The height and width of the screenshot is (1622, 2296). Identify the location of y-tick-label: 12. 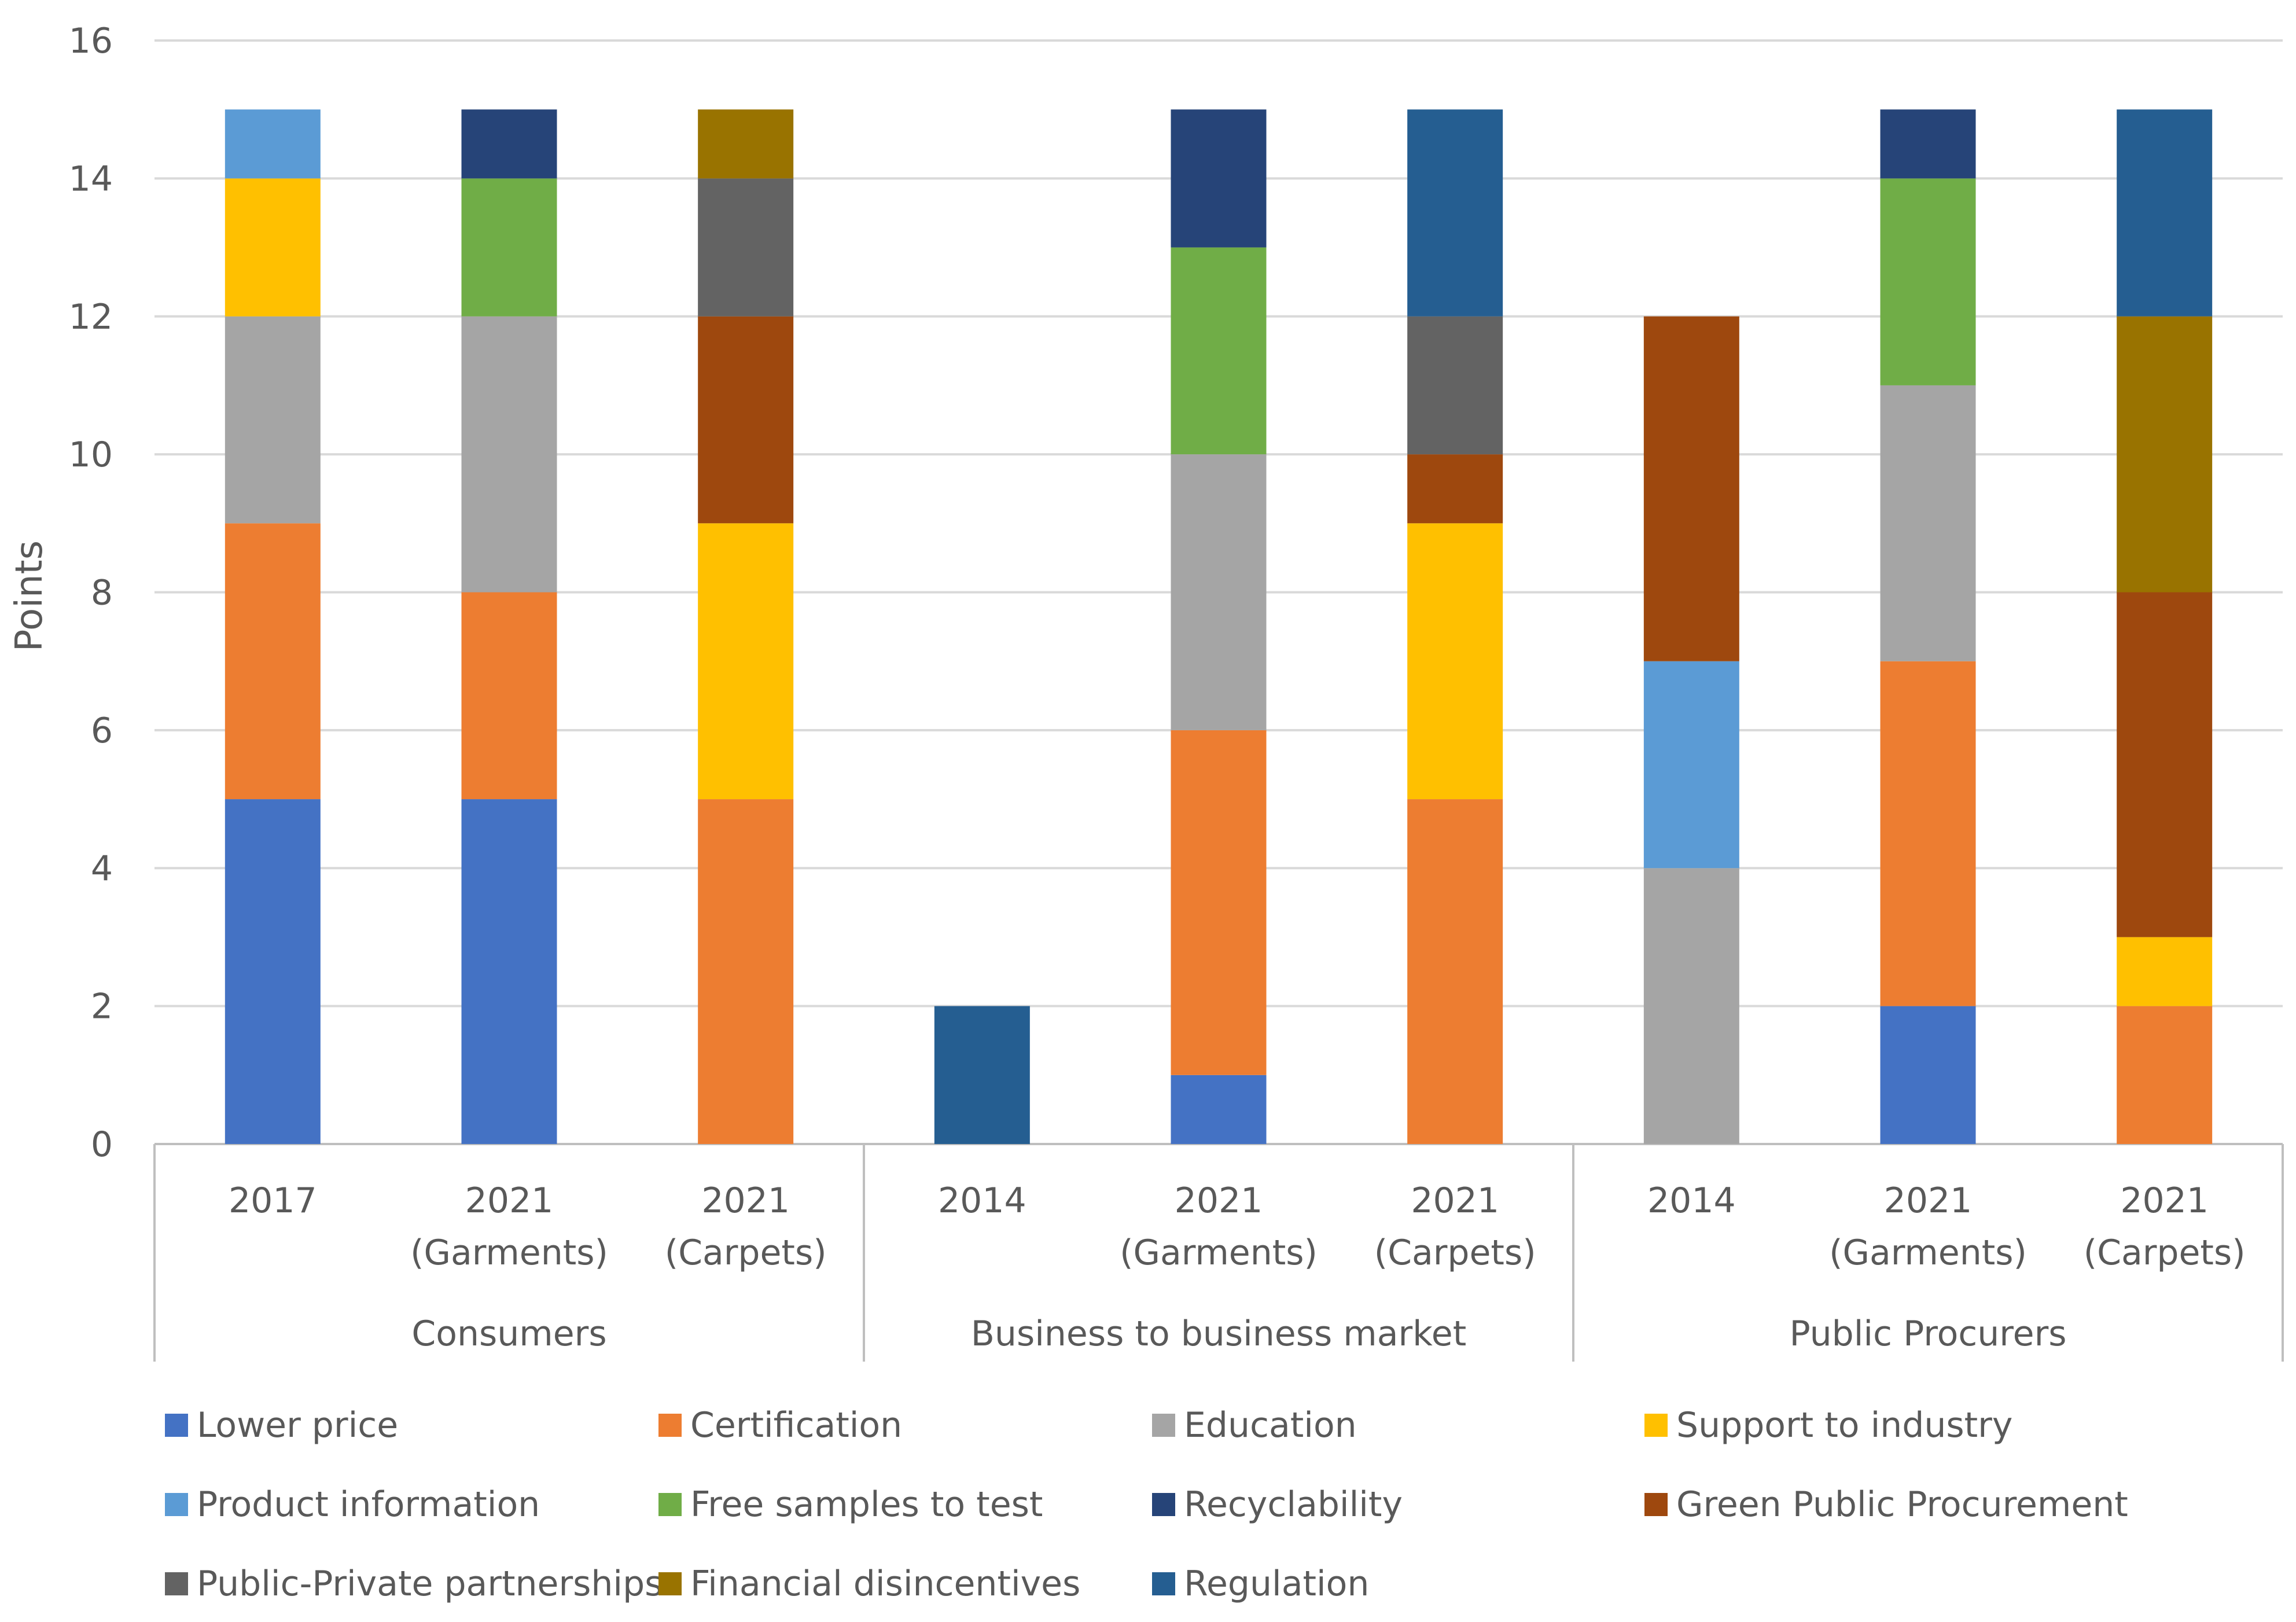
(91, 317).